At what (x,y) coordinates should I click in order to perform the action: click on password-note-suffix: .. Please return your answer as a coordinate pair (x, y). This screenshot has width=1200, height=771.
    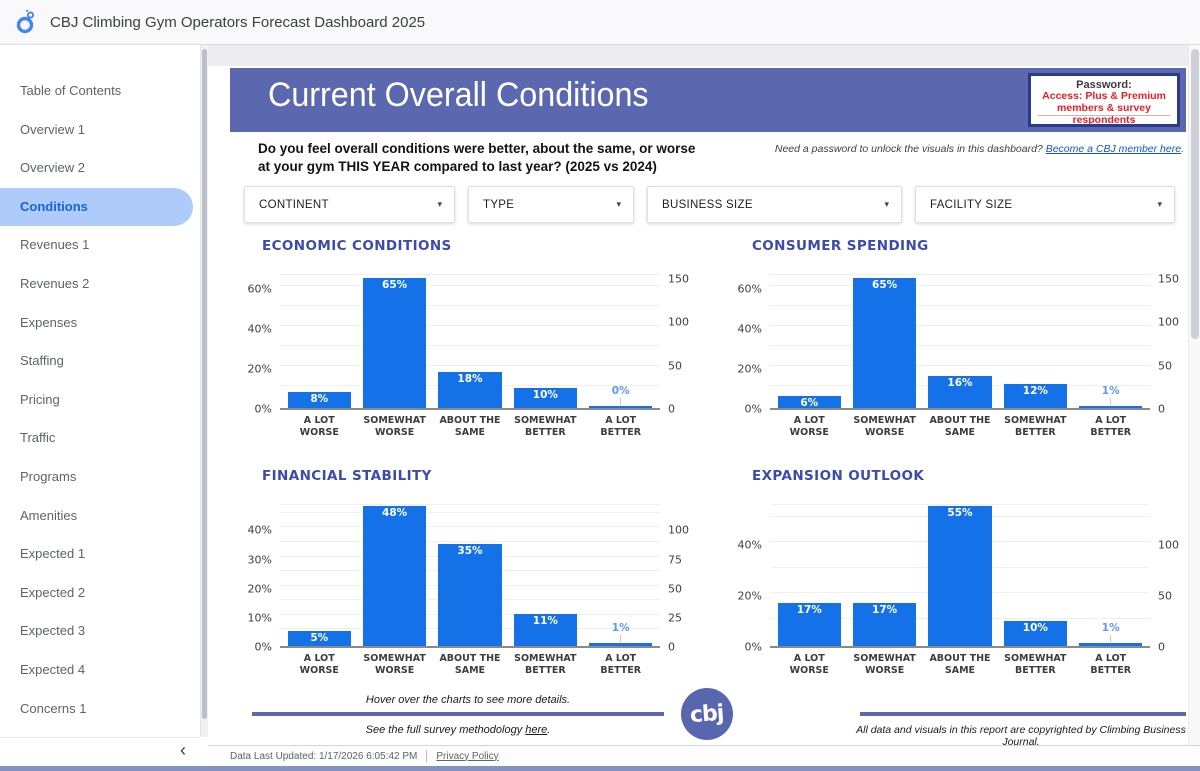
    Looking at the image, I should click on (1182, 149).